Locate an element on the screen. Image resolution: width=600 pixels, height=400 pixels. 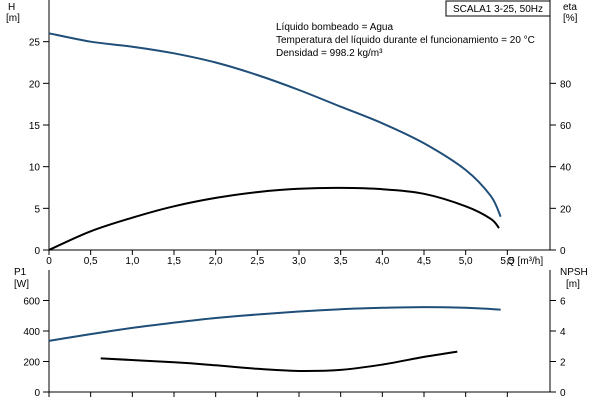
q-tick-label: 3,0 is located at coordinates (299, 261).